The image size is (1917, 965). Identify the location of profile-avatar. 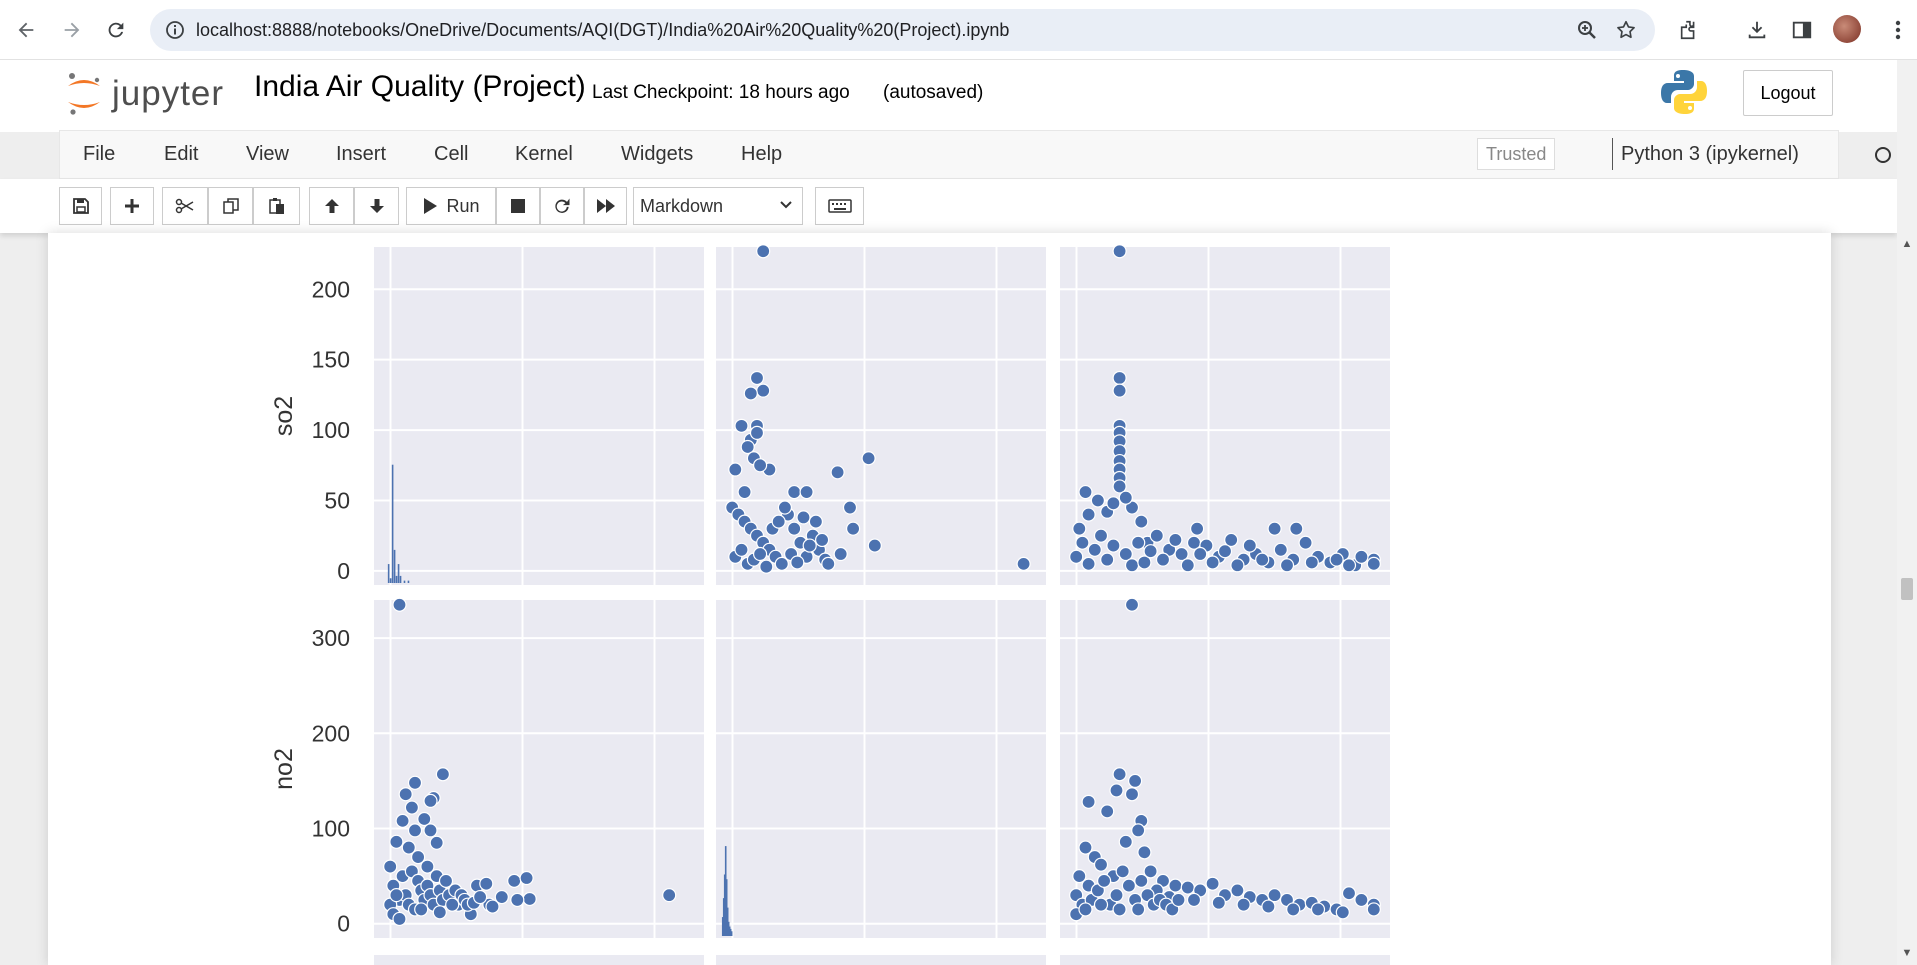
(1847, 29).